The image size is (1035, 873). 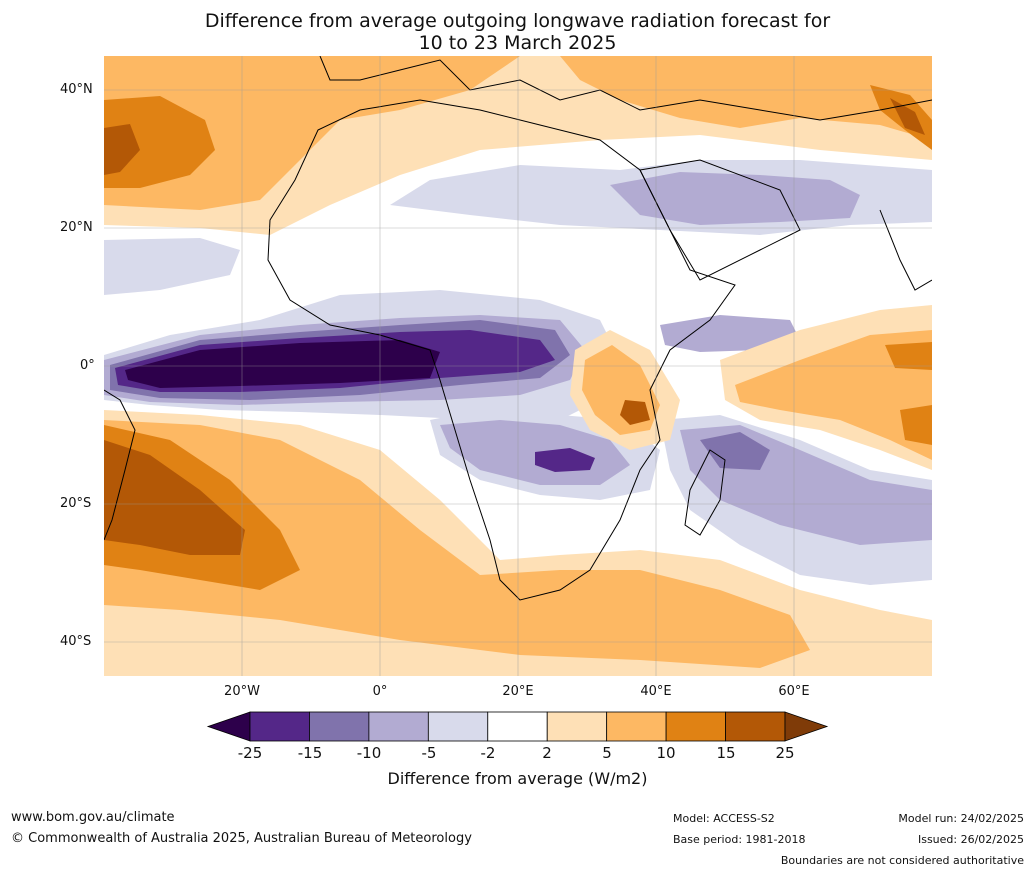 I want to click on anomaly-arabian-sea-purple, so click(x=730, y=333).